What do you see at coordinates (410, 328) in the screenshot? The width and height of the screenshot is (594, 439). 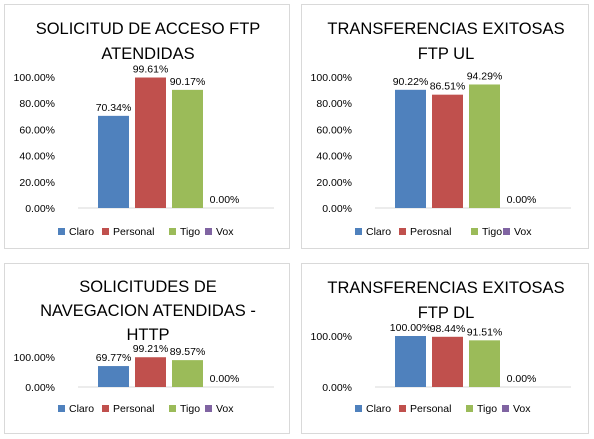 I see `data-label: 100.00%` at bounding box center [410, 328].